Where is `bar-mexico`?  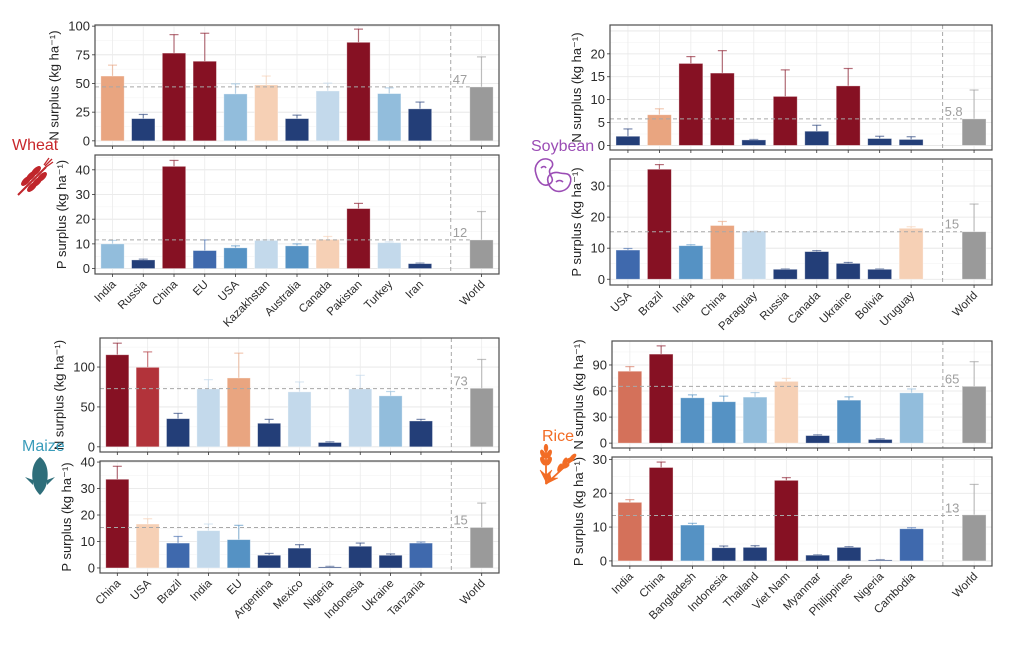 bar-mexico is located at coordinates (299, 419).